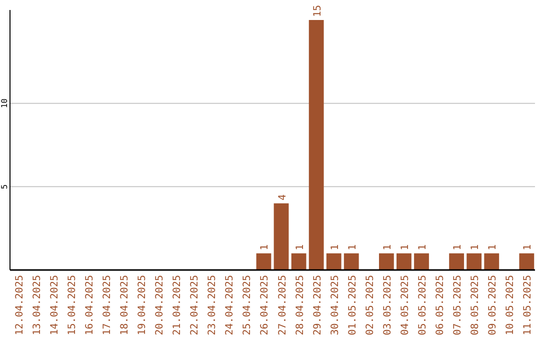 This screenshot has height=340, width=540. I want to click on x-tick-label: 21.04.2025, so click(178, 305).